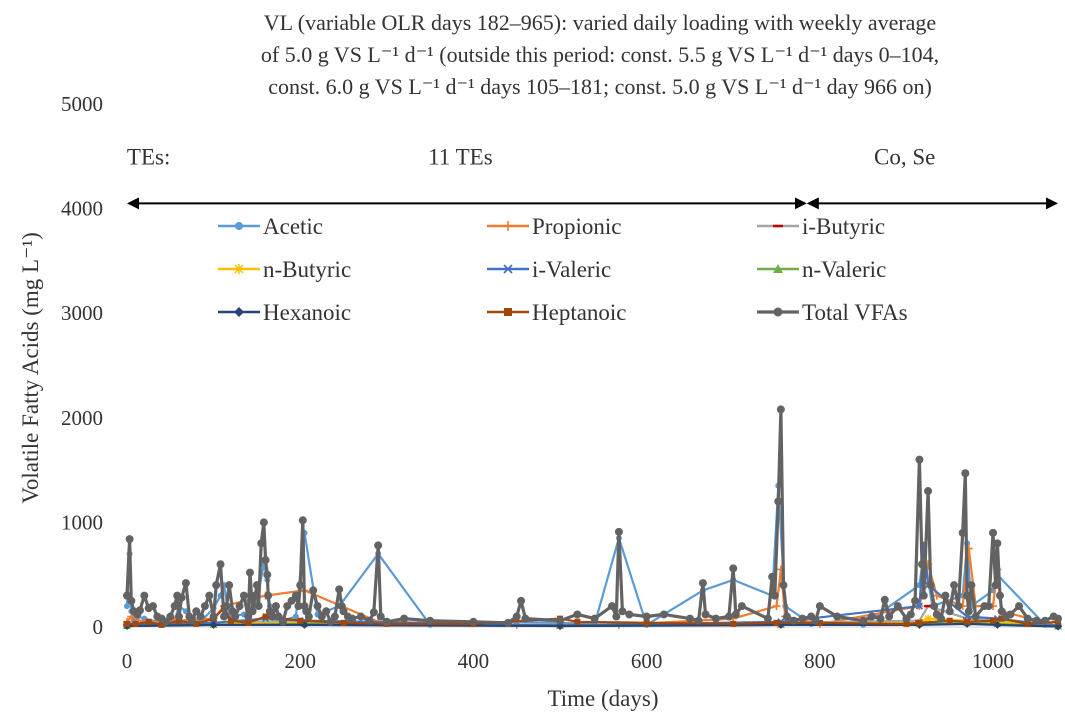 Image resolution: width=1065 pixels, height=718 pixels. I want to click on legend-label: Total VFAs, so click(855, 312).